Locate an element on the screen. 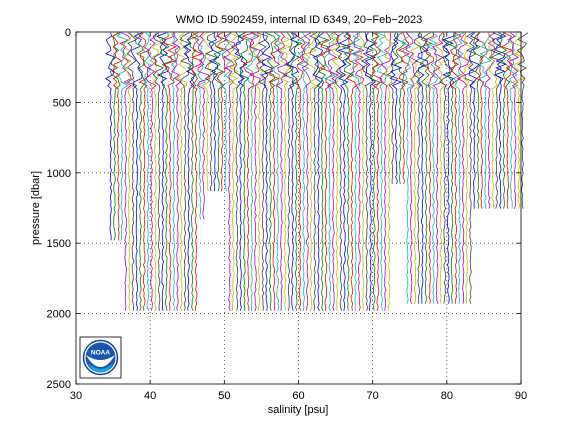 This screenshot has height=432, width=576. y-tick-label: 1500 is located at coordinates (59, 244).